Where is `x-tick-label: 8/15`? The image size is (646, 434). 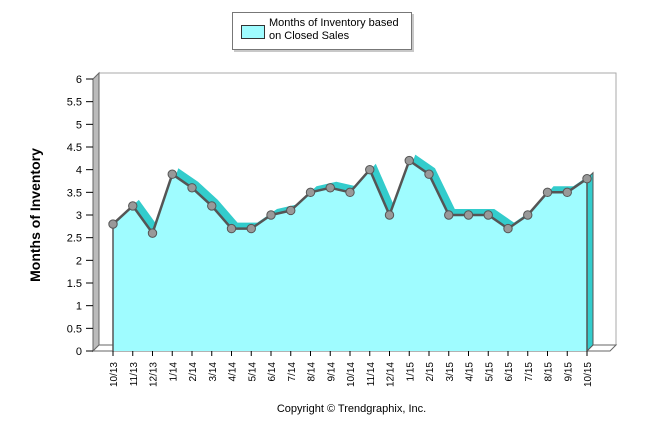
x-tick-label: 8/15 is located at coordinates (549, 372).